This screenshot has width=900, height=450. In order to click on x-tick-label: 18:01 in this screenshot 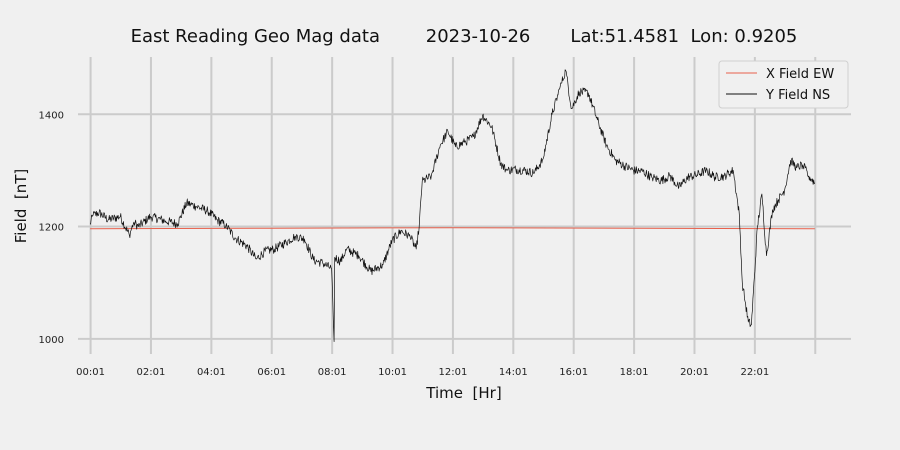, I will do `click(634, 372)`.